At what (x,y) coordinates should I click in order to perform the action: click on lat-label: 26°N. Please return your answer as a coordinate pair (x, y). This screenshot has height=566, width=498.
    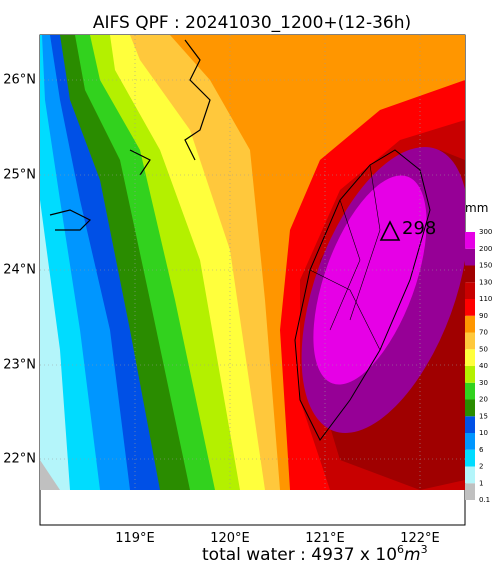
    Looking at the image, I should click on (19, 80).